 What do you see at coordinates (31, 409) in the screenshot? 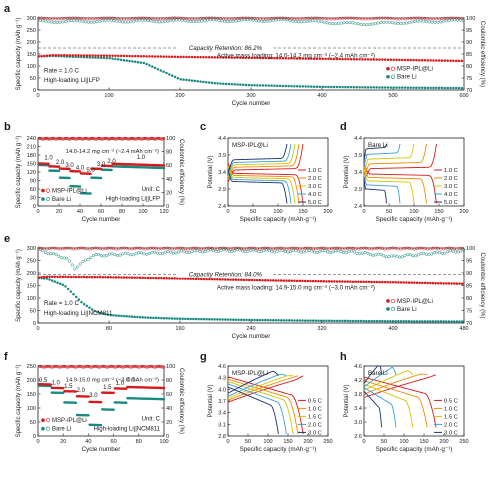
I see `y-tick-label: 100` at bounding box center [31, 409].